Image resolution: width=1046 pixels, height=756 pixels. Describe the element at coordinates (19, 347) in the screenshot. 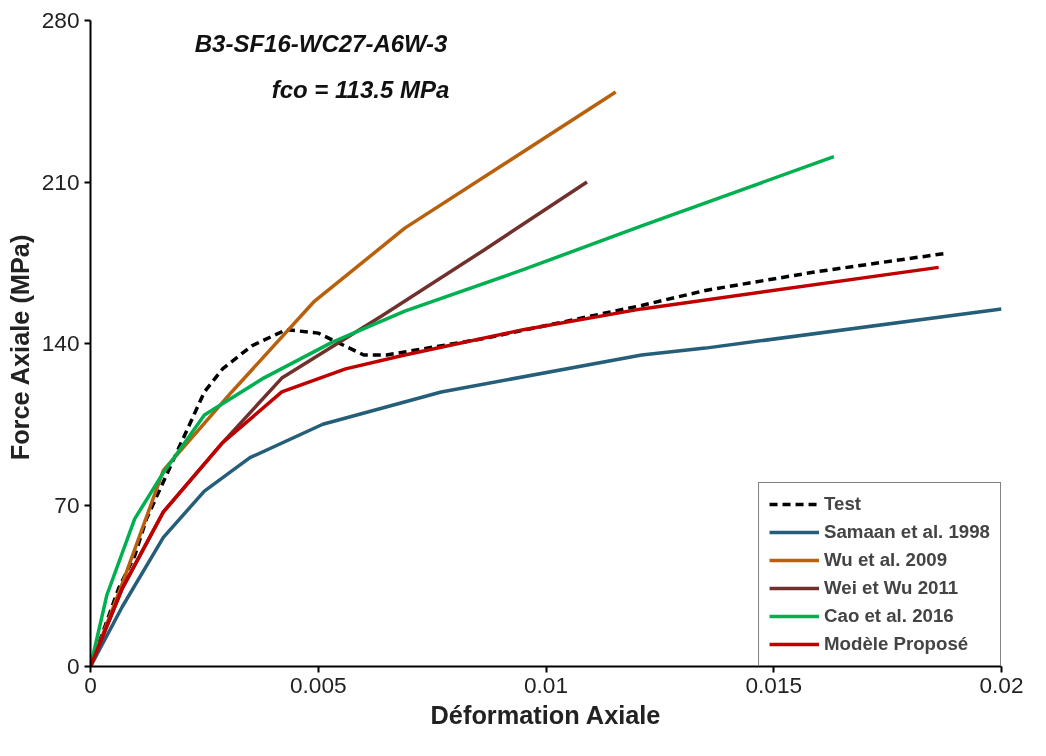

I see `y-axis-title: Force Axiale (MPa)` at that location.